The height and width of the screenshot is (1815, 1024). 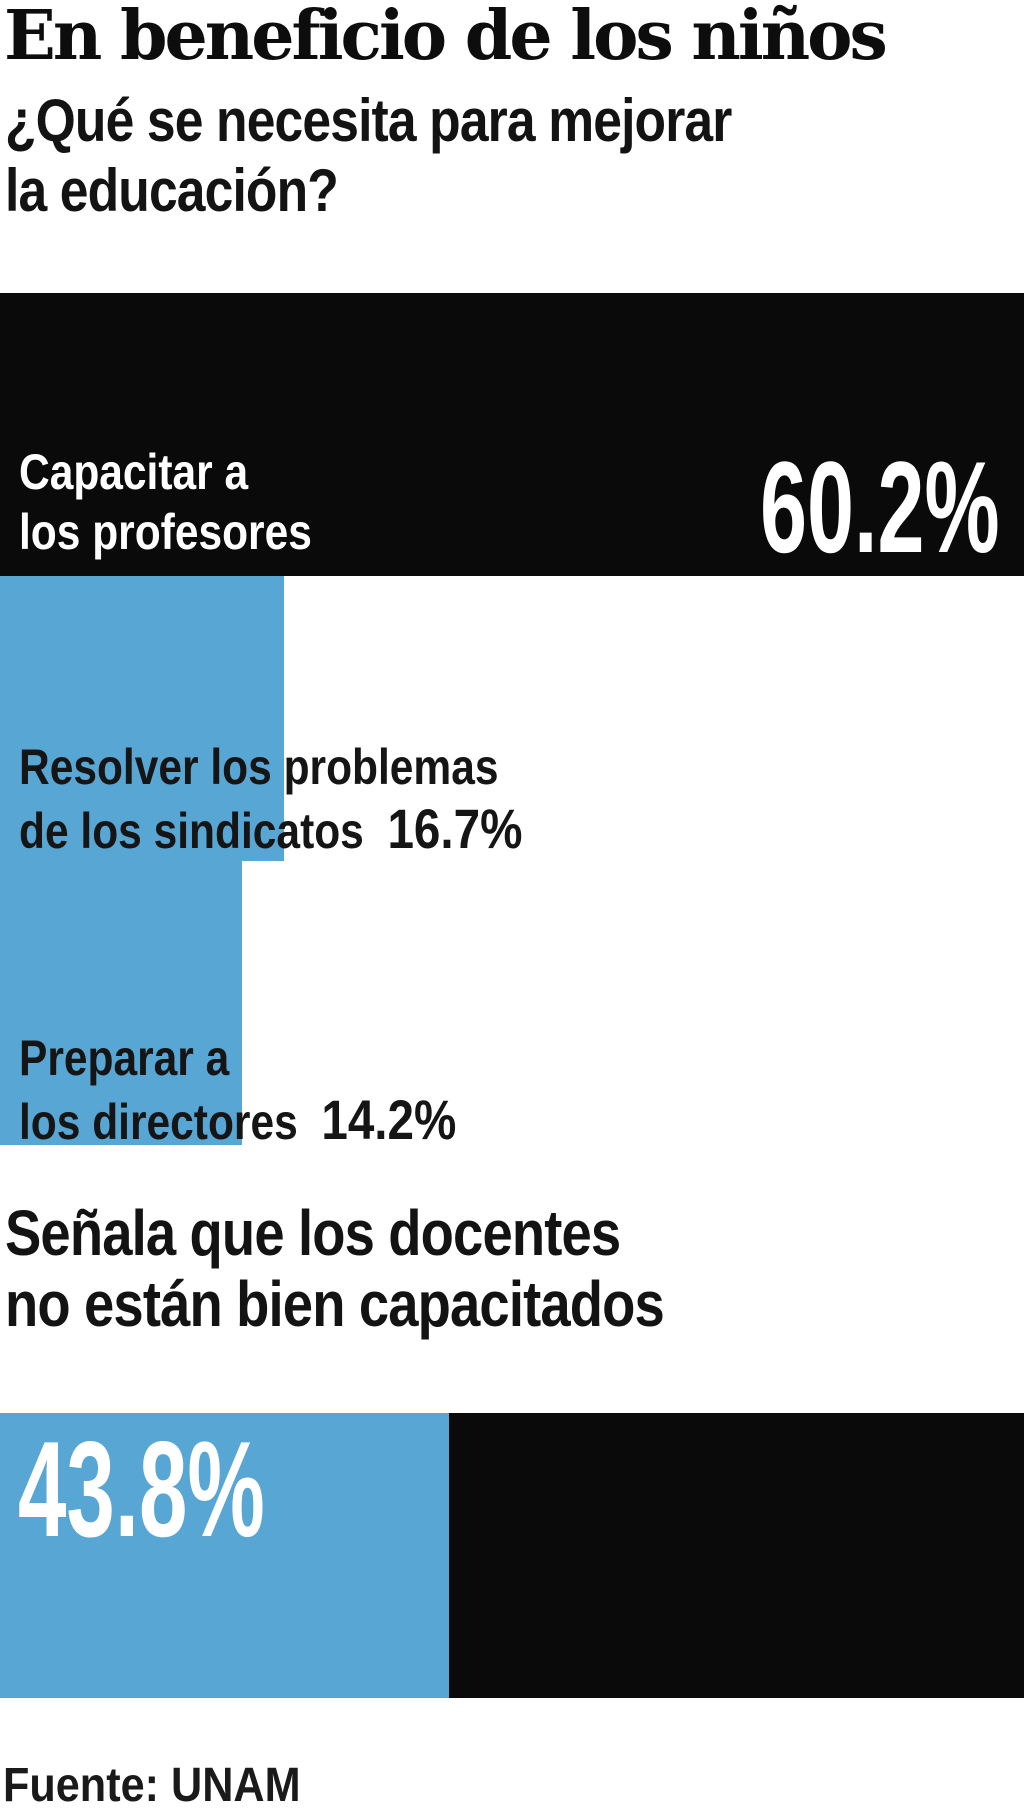 What do you see at coordinates (165, 532) in the screenshot?
I see `bar-capacitar-label-line-2: los profesores` at bounding box center [165, 532].